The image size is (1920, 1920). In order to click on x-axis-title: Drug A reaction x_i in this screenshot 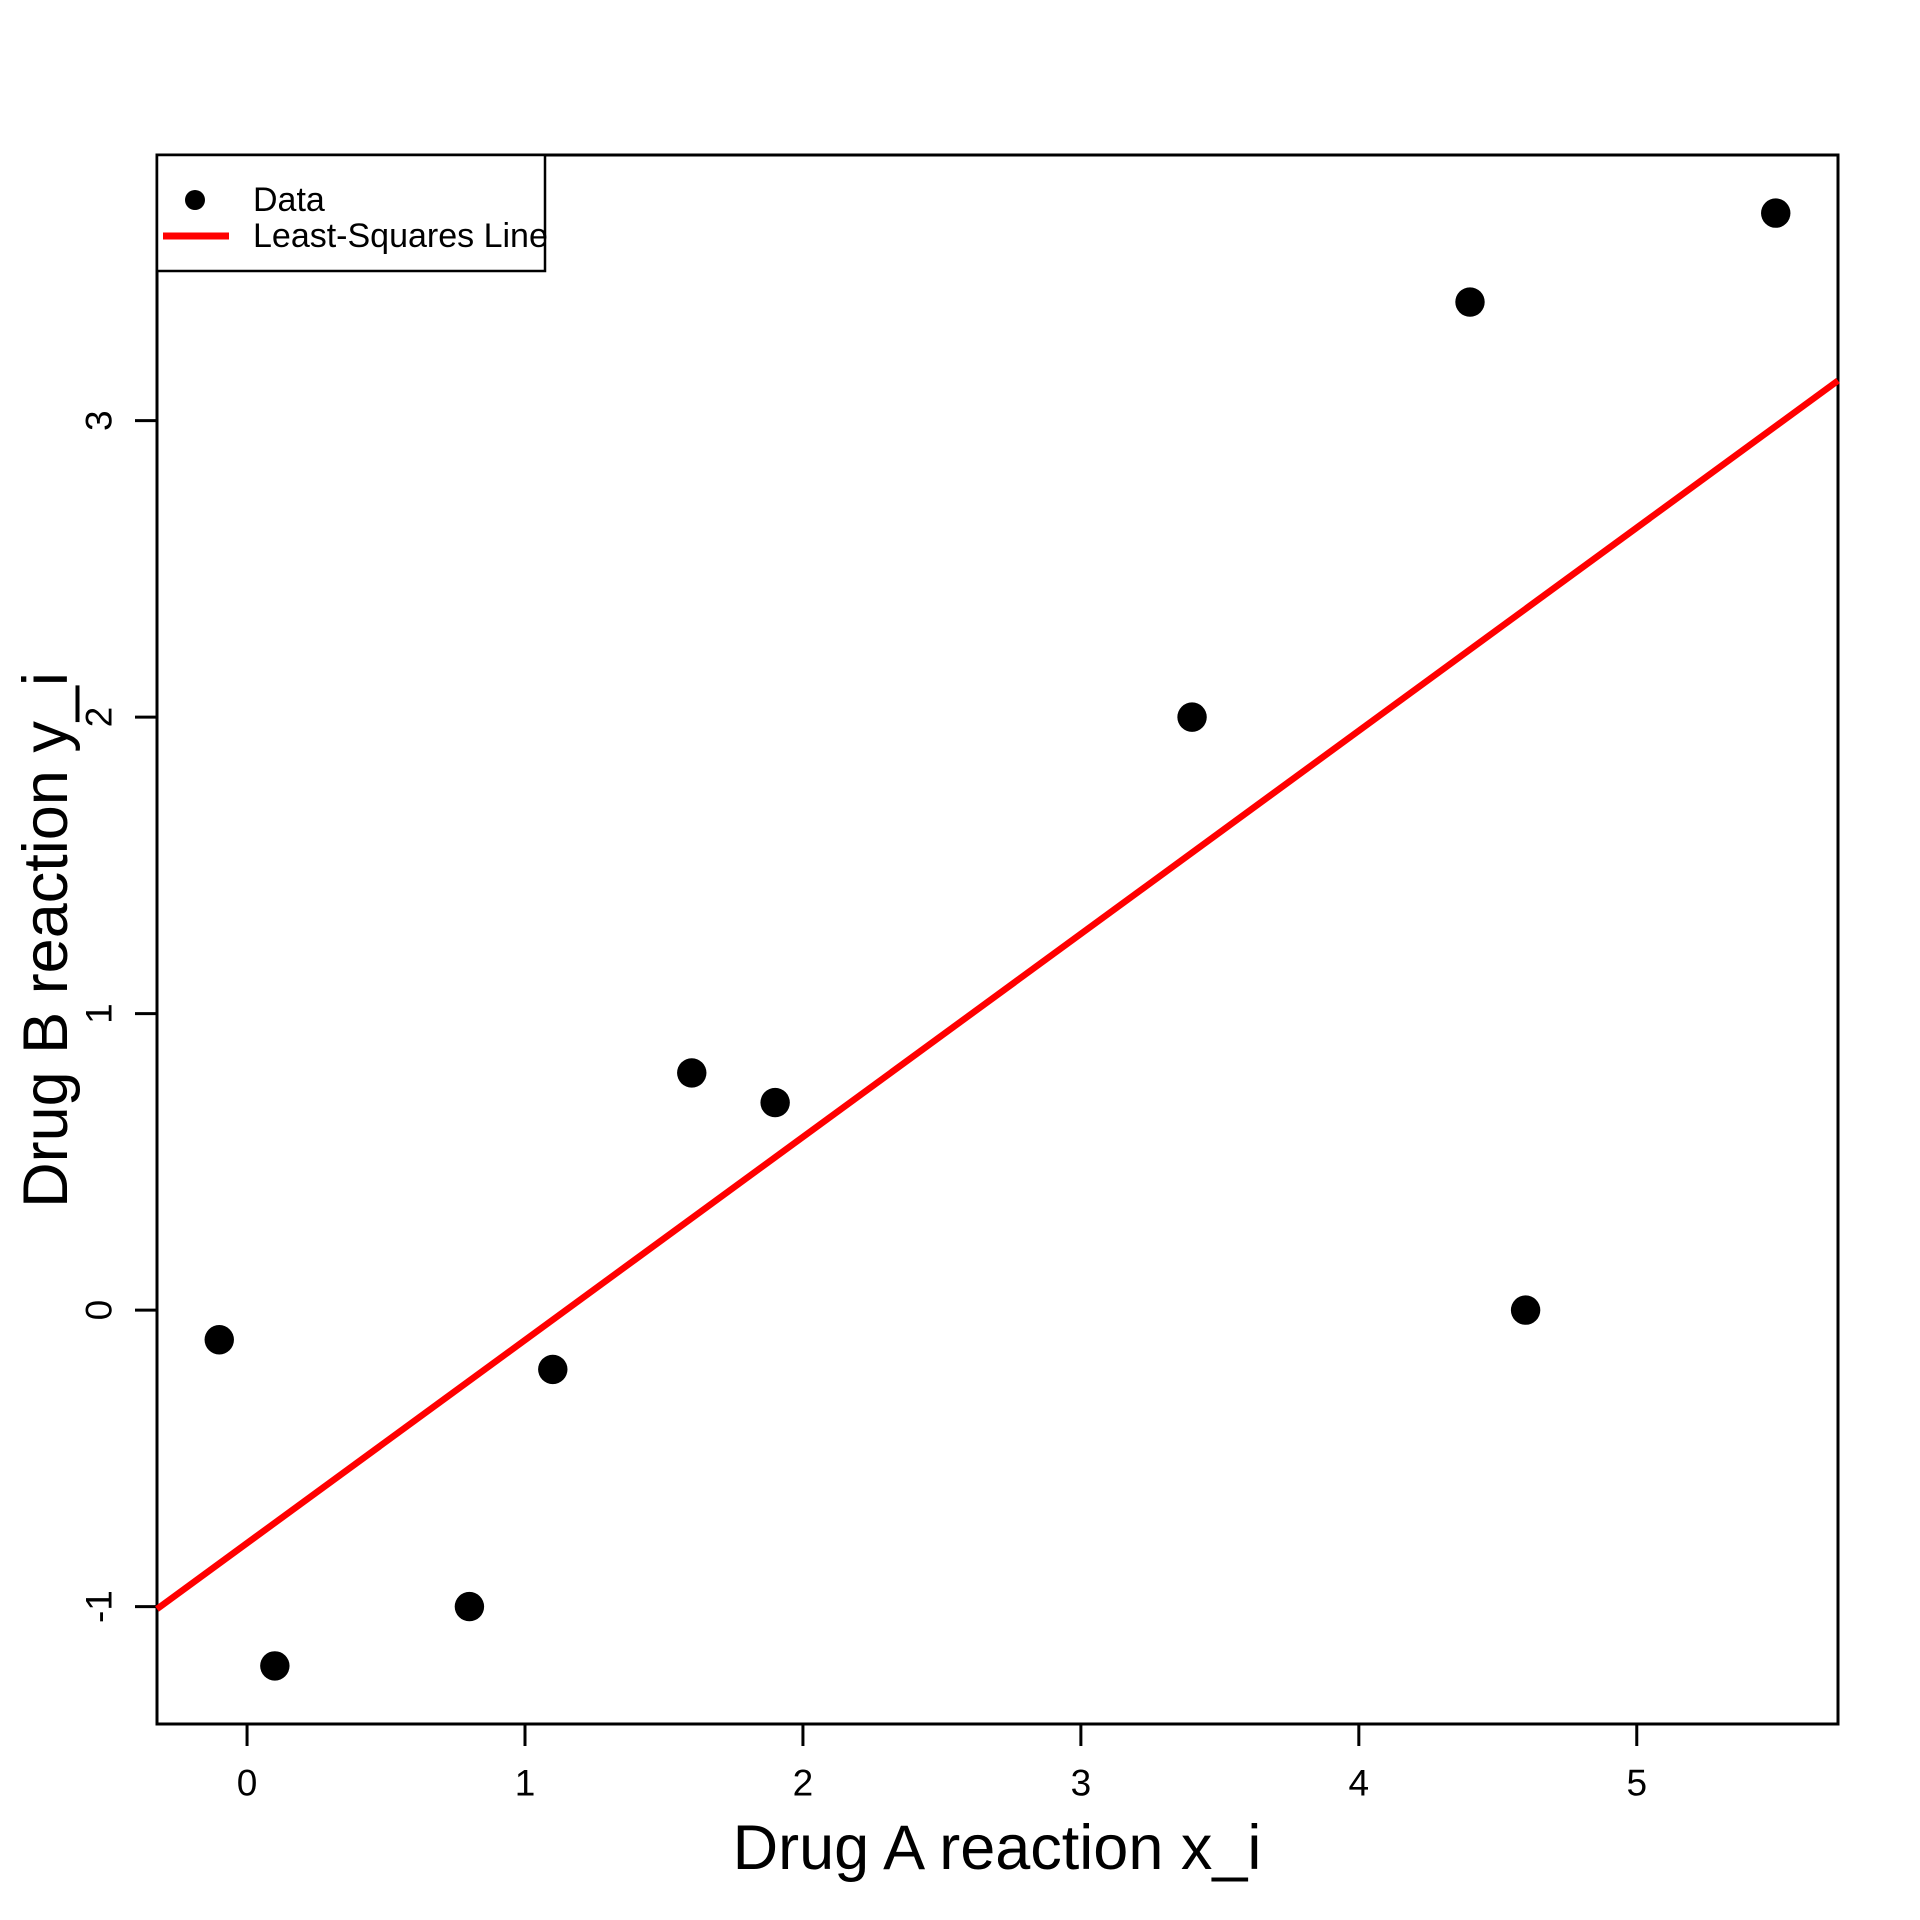, I will do `click(997, 1848)`.